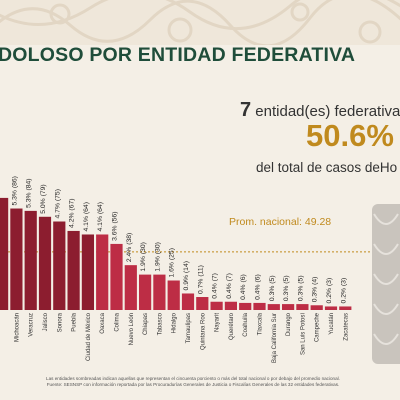 The image size is (400, 400). What do you see at coordinates (200, 22) in the screenshot?
I see `decorative-header-pattern` at bounding box center [200, 22].